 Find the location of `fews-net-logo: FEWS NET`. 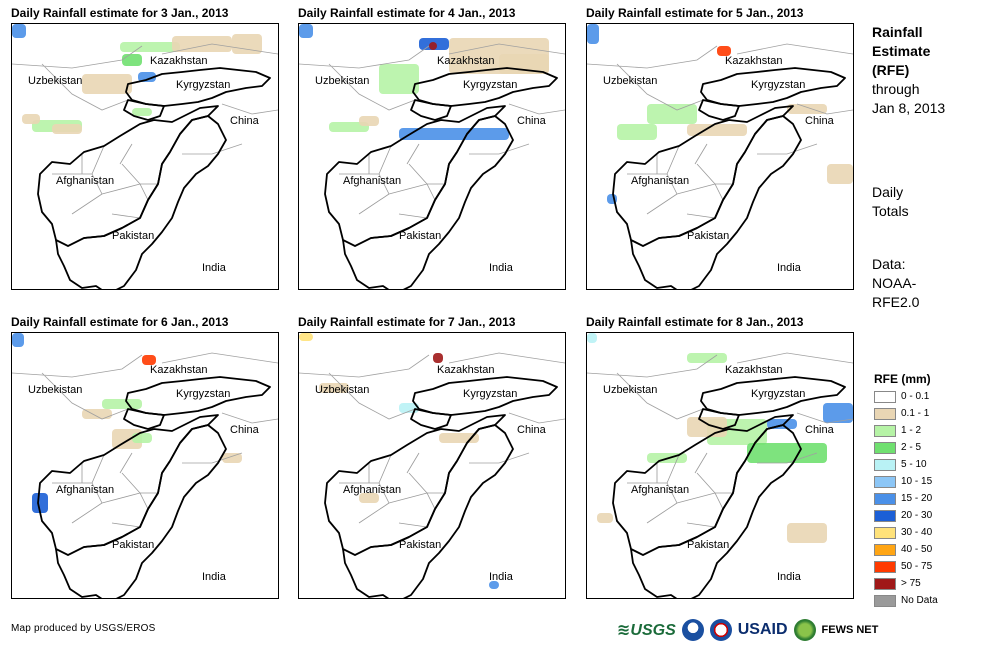

fews-net-logo: FEWS NET is located at coordinates (850, 630).